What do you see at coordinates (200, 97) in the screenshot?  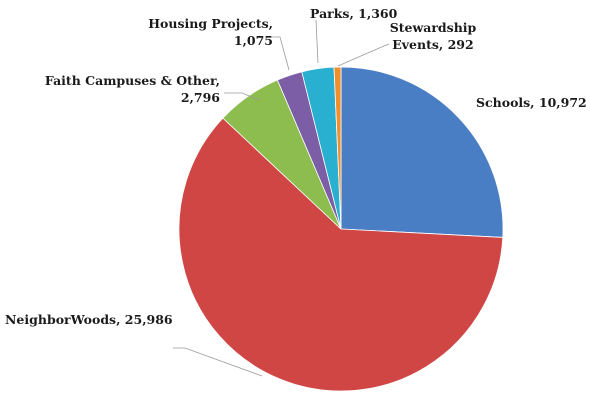 I see `data-label-line: 2,796` at bounding box center [200, 97].